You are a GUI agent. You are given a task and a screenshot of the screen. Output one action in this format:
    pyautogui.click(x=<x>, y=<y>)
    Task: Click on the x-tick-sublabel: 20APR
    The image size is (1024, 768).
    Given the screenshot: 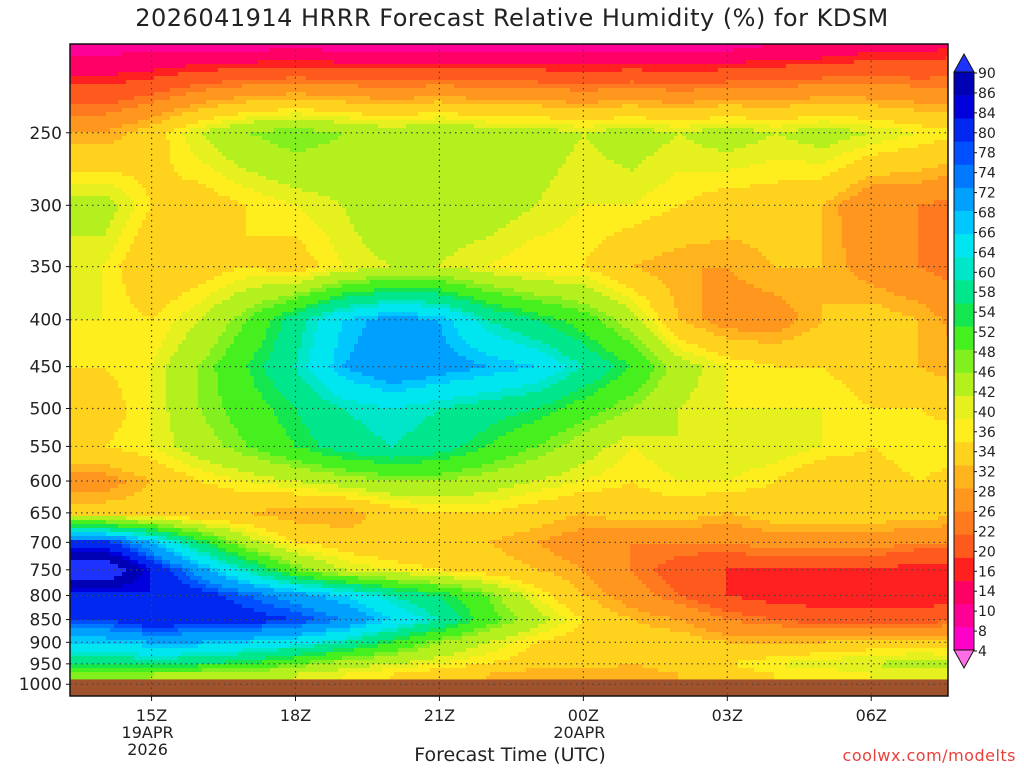 What is the action you would take?
    pyautogui.click(x=579, y=732)
    